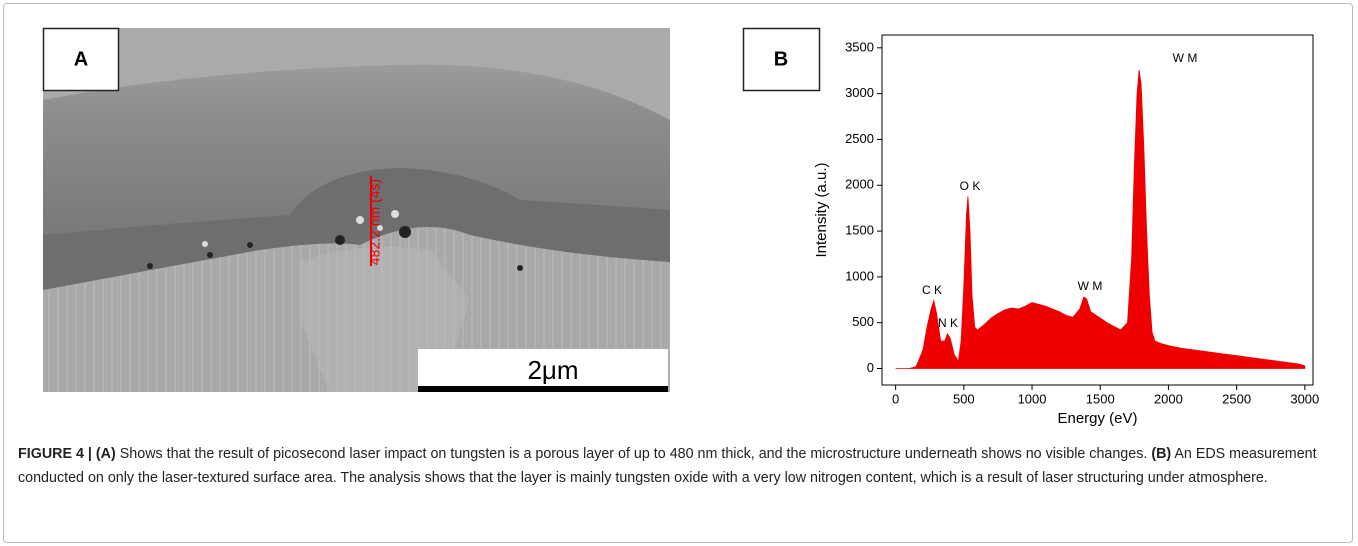 This screenshot has width=1358, height=546. I want to click on y-tick-label: 3500, so click(859, 46).